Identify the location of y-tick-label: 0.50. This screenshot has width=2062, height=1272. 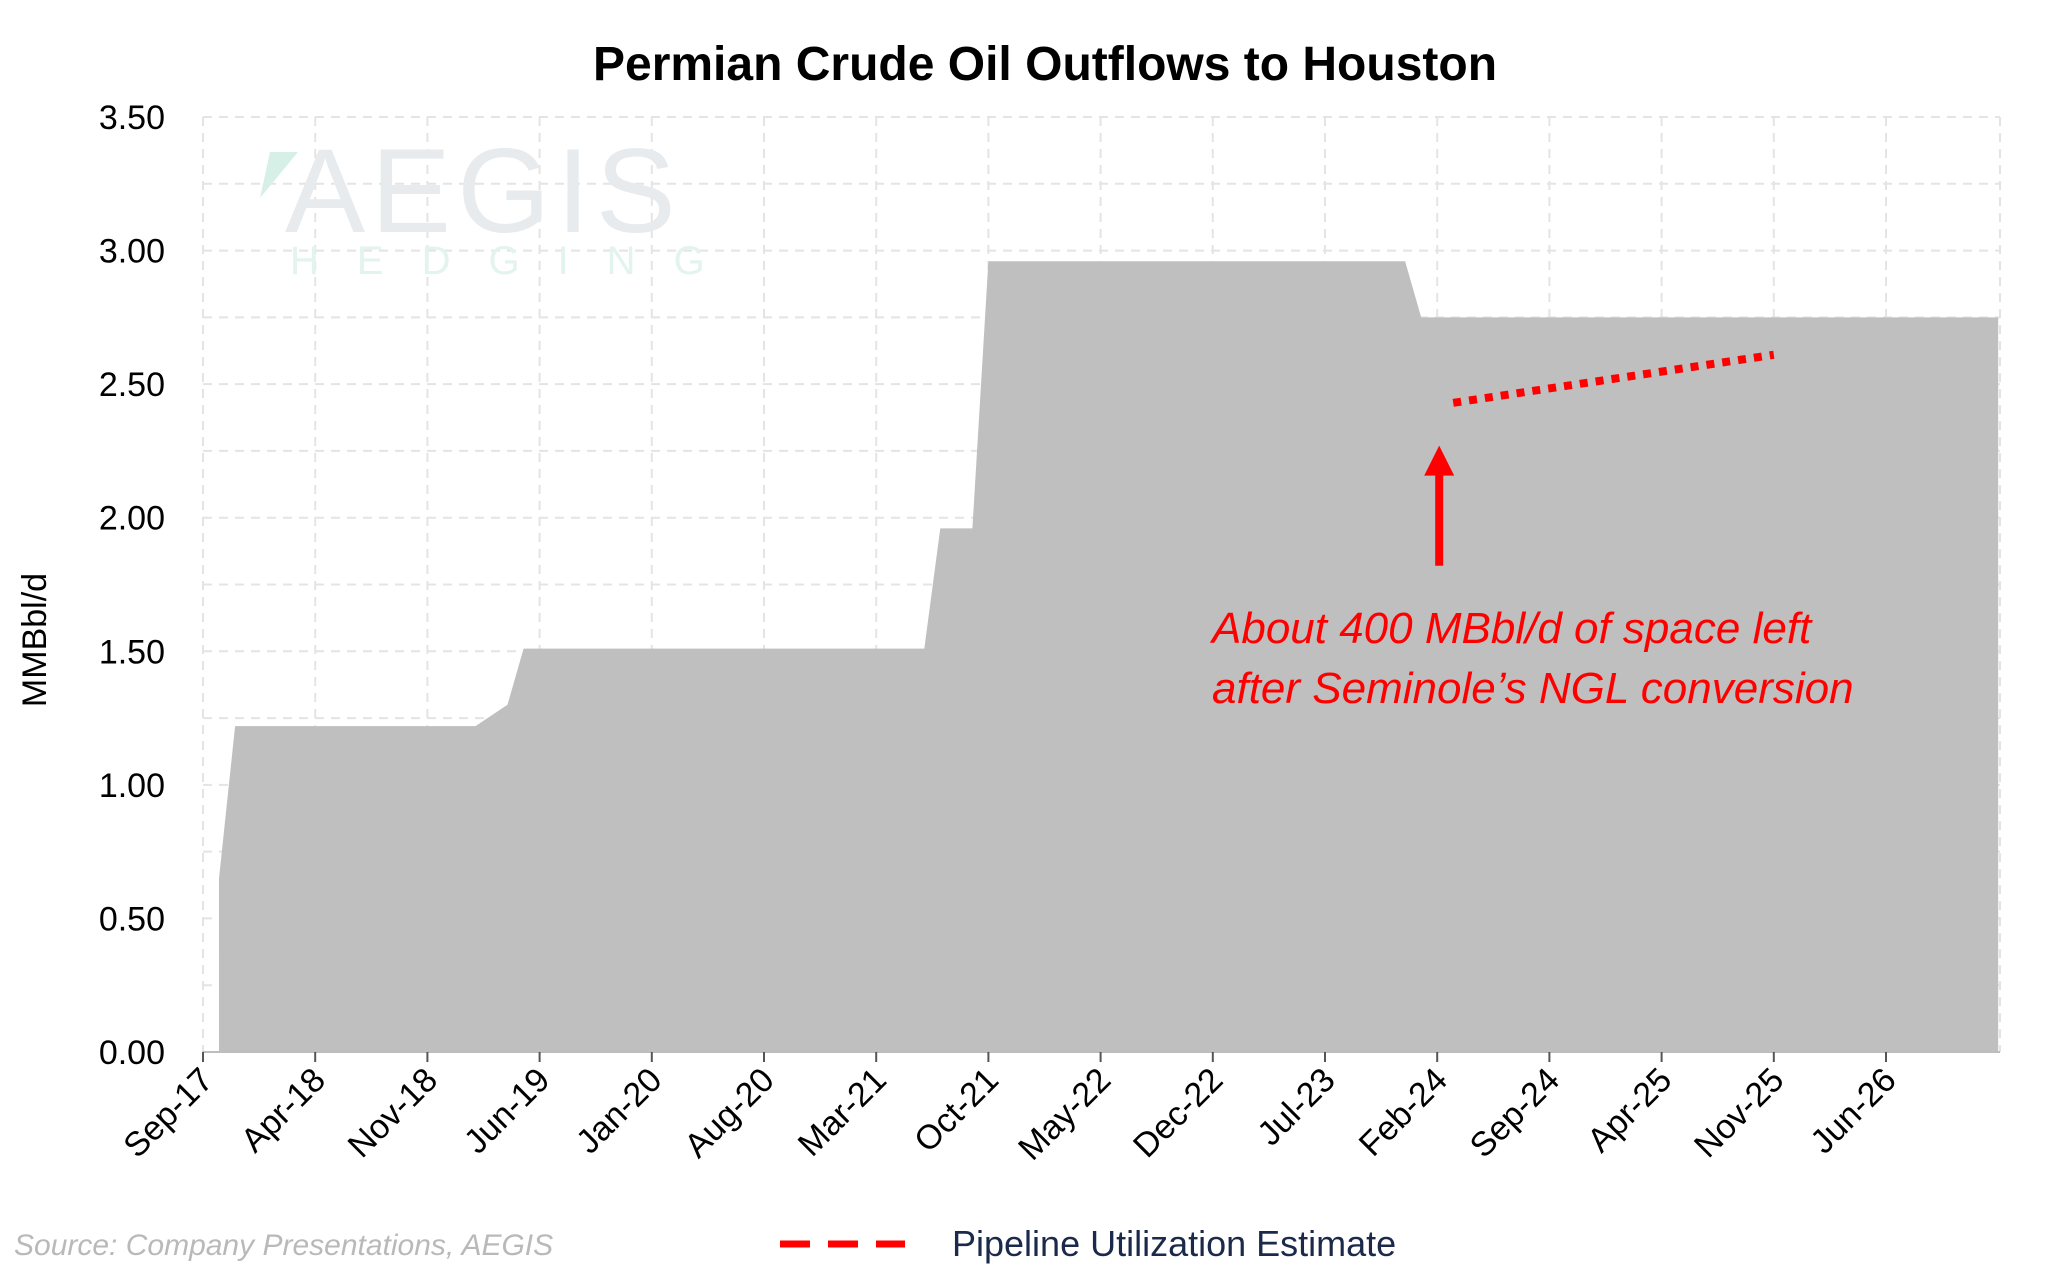
(132, 919).